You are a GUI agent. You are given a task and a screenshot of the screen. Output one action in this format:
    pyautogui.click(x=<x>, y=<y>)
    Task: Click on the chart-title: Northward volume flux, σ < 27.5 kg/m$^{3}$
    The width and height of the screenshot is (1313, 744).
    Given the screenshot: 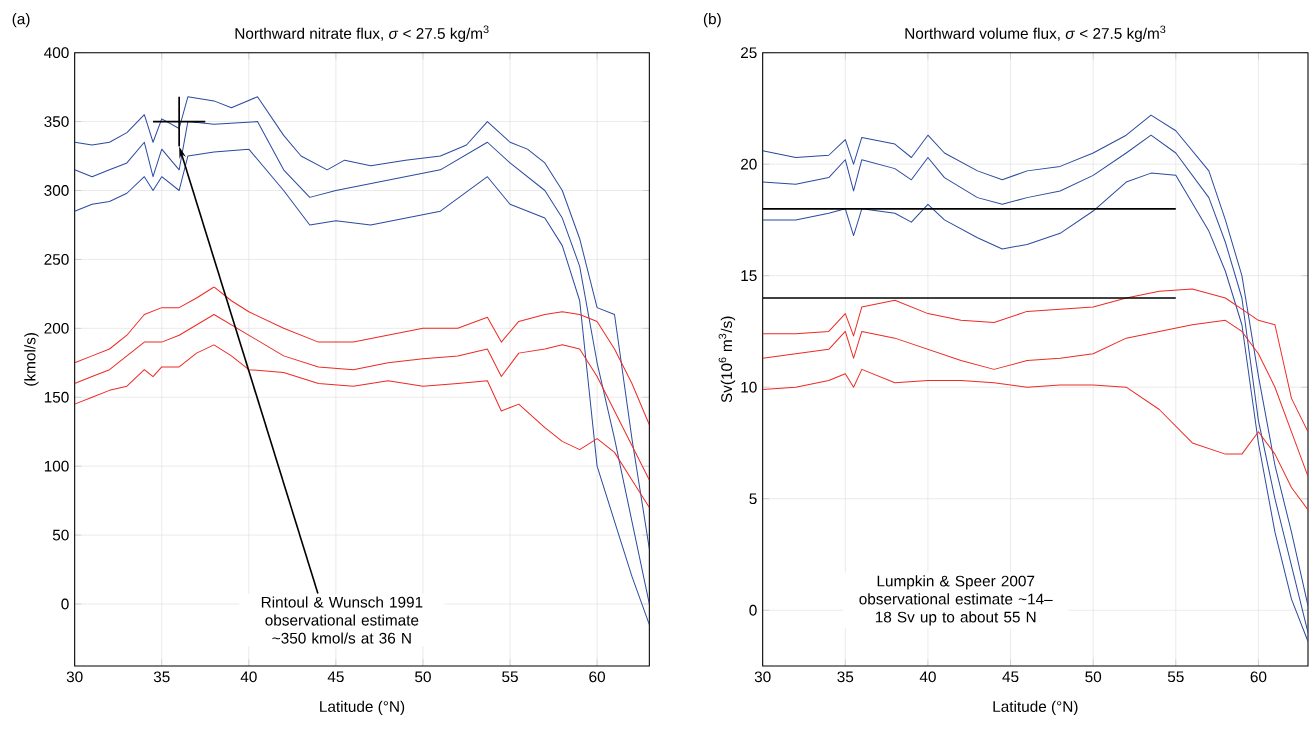 What is the action you would take?
    pyautogui.click(x=1035, y=33)
    